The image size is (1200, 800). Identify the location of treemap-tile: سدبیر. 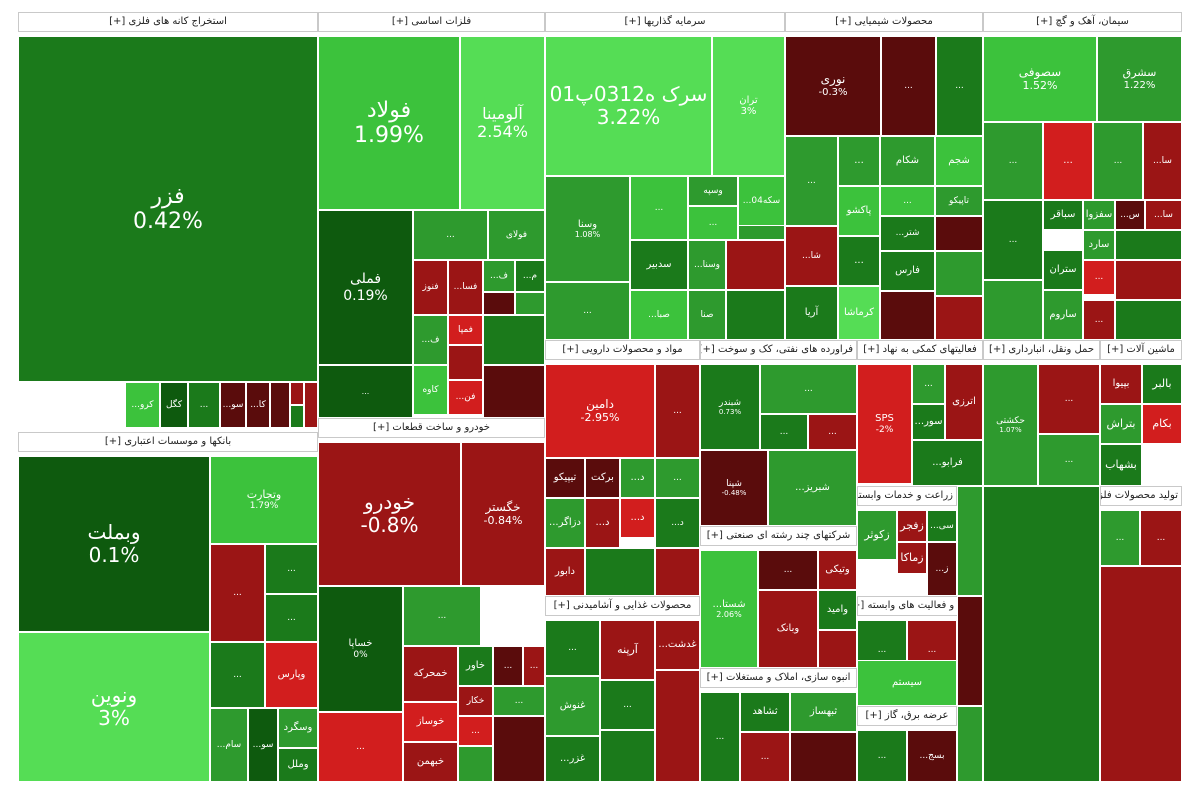
(659, 265).